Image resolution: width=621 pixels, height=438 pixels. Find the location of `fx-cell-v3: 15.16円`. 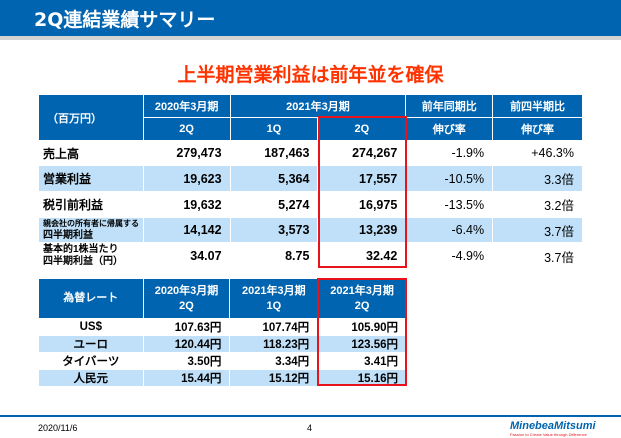

fx-cell-v3: 15.16円 is located at coordinates (362, 378).